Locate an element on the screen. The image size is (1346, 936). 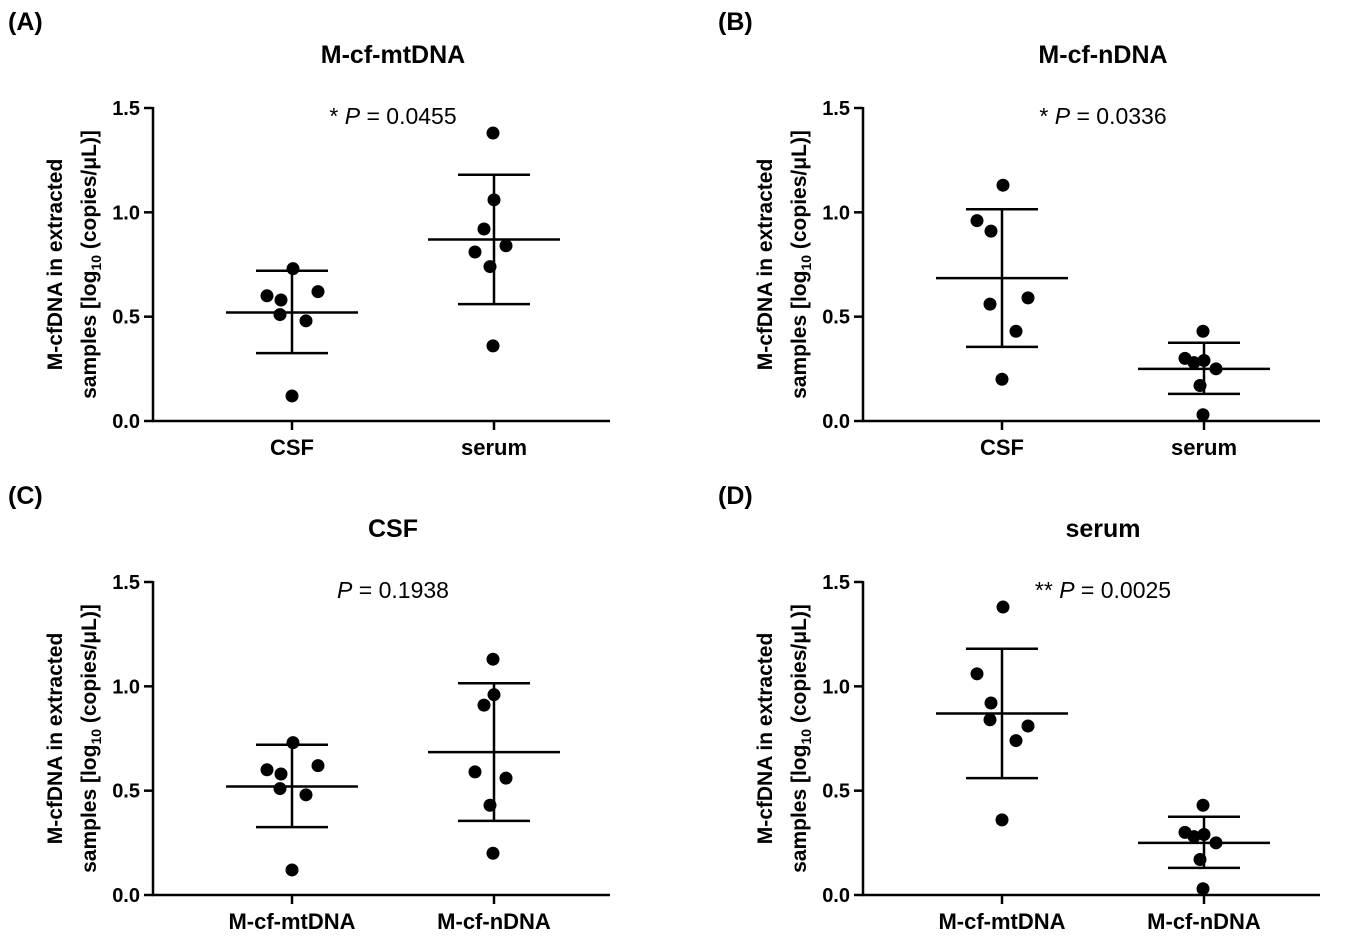
chart-title: M-cf-nDNA is located at coordinates (1102, 55).